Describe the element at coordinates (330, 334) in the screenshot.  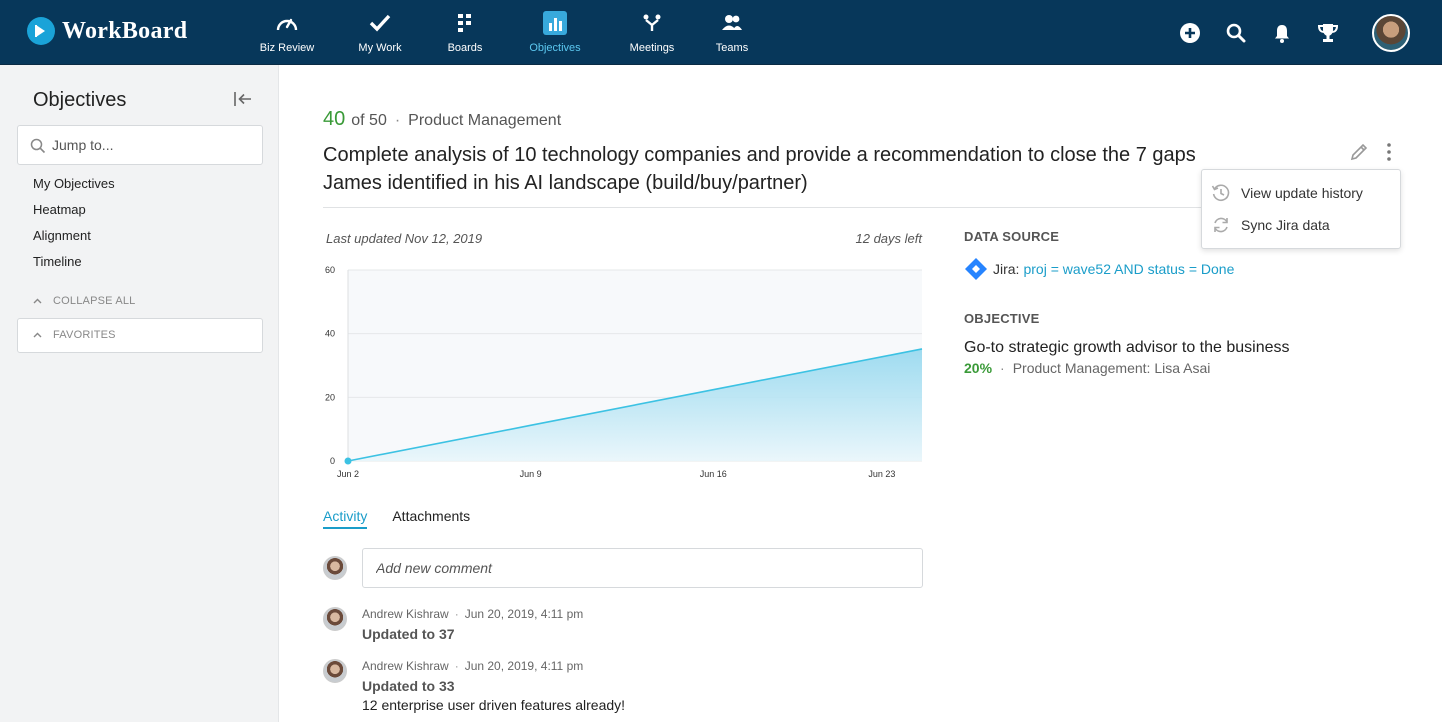
I see `y-tick-label: 40` at that location.